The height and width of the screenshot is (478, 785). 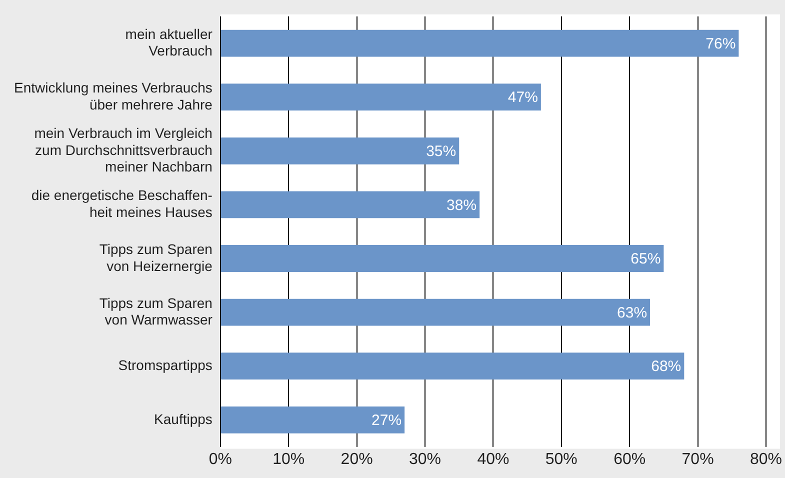 I want to click on x-tick-label: 40%, so click(x=493, y=459).